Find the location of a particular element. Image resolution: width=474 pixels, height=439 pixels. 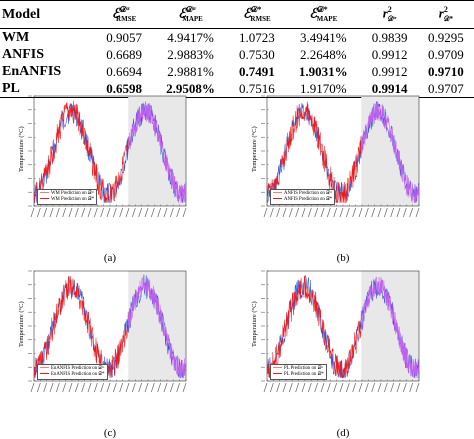

table-row: WM 0.9057 4.9417% 1.0723 3.4941% 0.9839 0.9295 is located at coordinates (237, 37).